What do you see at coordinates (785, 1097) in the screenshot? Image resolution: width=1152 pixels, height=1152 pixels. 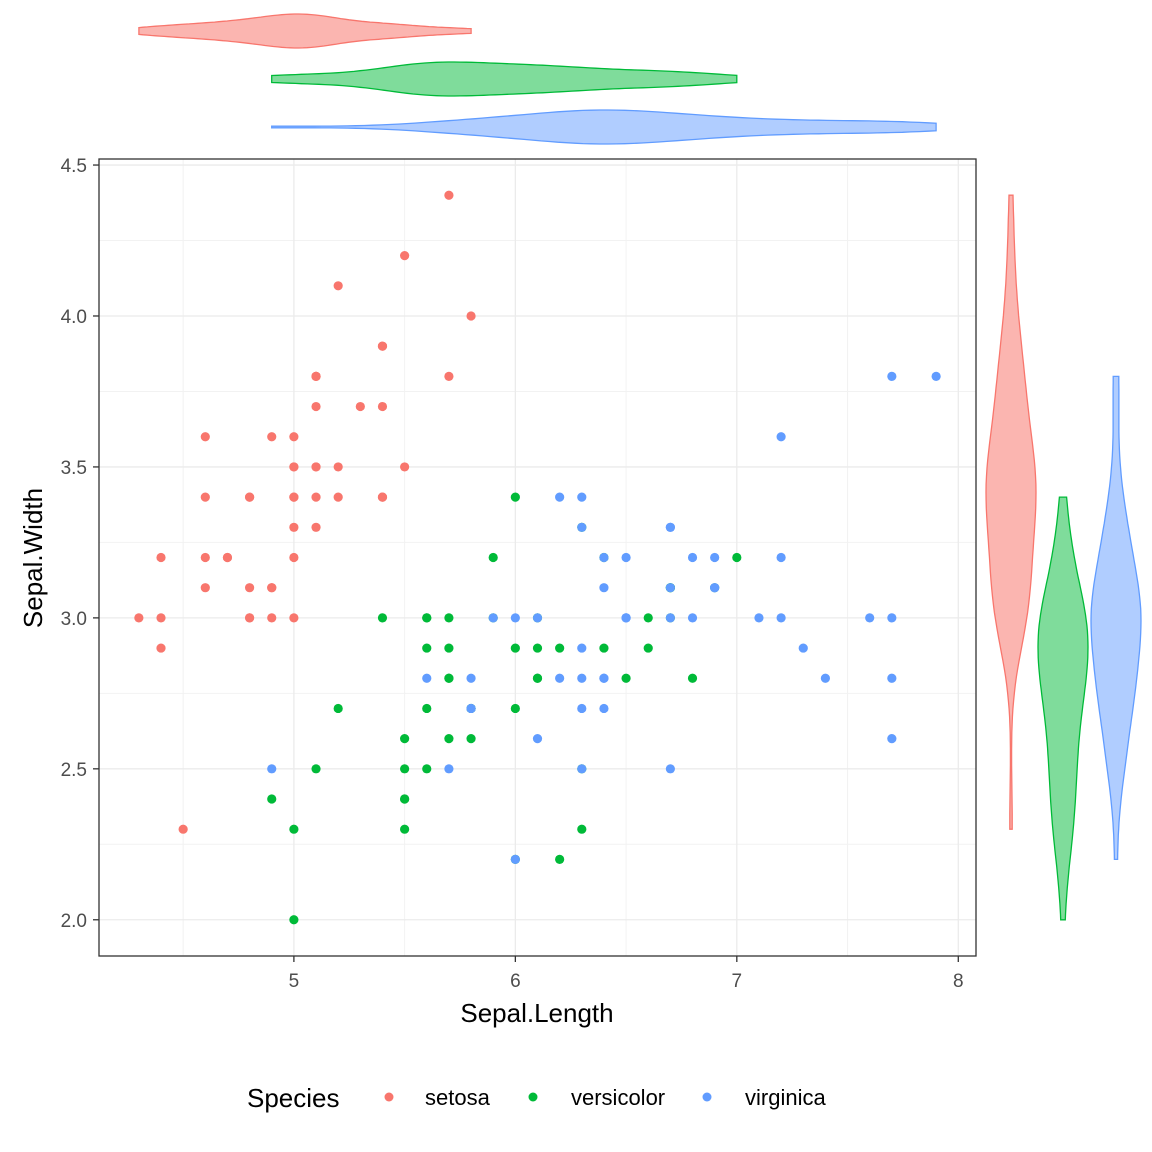 I see `legend-label-virginica: virginica` at bounding box center [785, 1097].